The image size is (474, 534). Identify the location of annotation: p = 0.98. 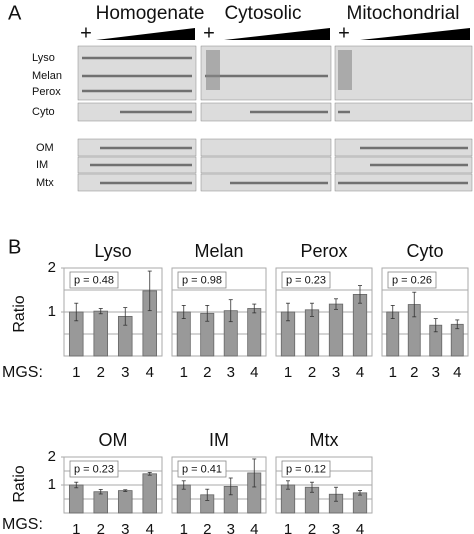
(202, 280).